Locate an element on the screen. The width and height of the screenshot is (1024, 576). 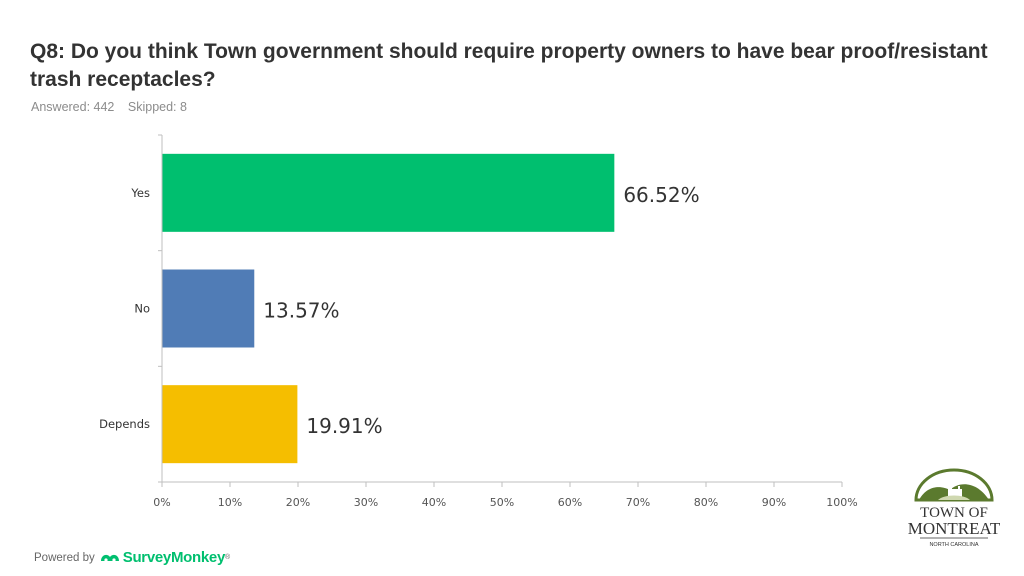
response-summary: Answered: 442 Skipped: 8 is located at coordinates (114, 107).